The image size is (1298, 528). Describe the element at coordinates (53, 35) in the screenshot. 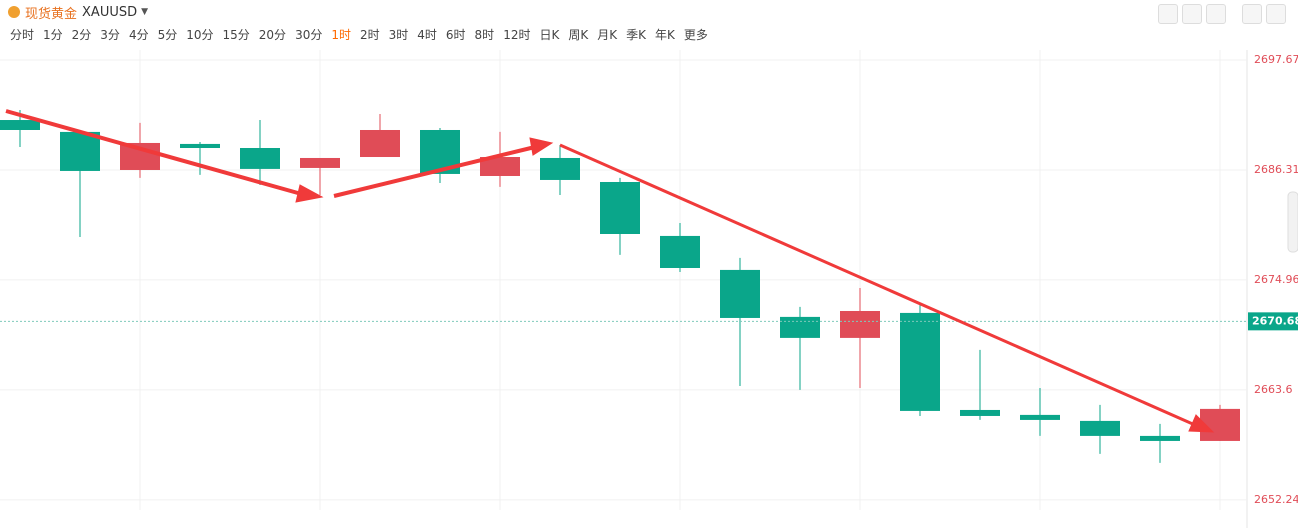

I see `timeframe-tab: 1分` at that location.